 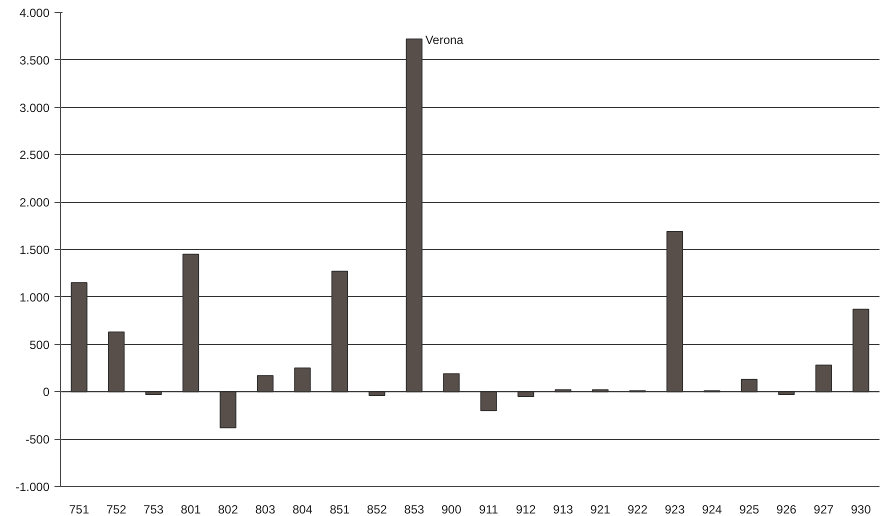 What do you see at coordinates (154, 509) in the screenshot?
I see `x-tick-label: 753` at bounding box center [154, 509].